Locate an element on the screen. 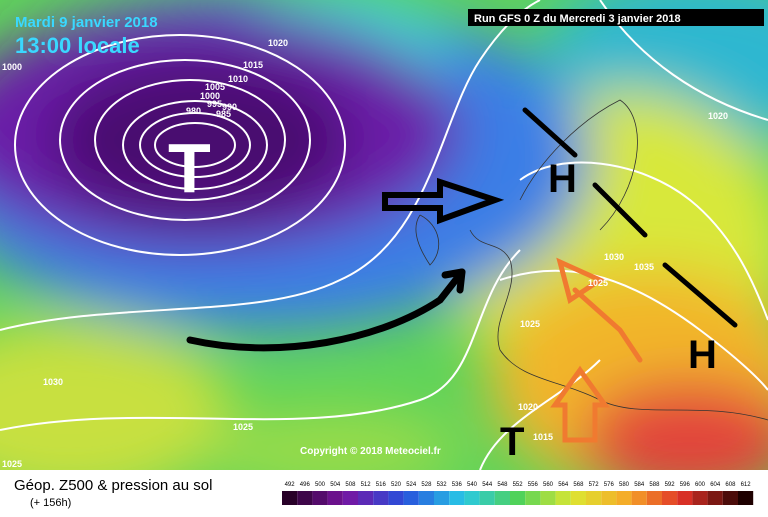 The image size is (768, 517). valid-time: 13:00 locale is located at coordinates (77, 45).